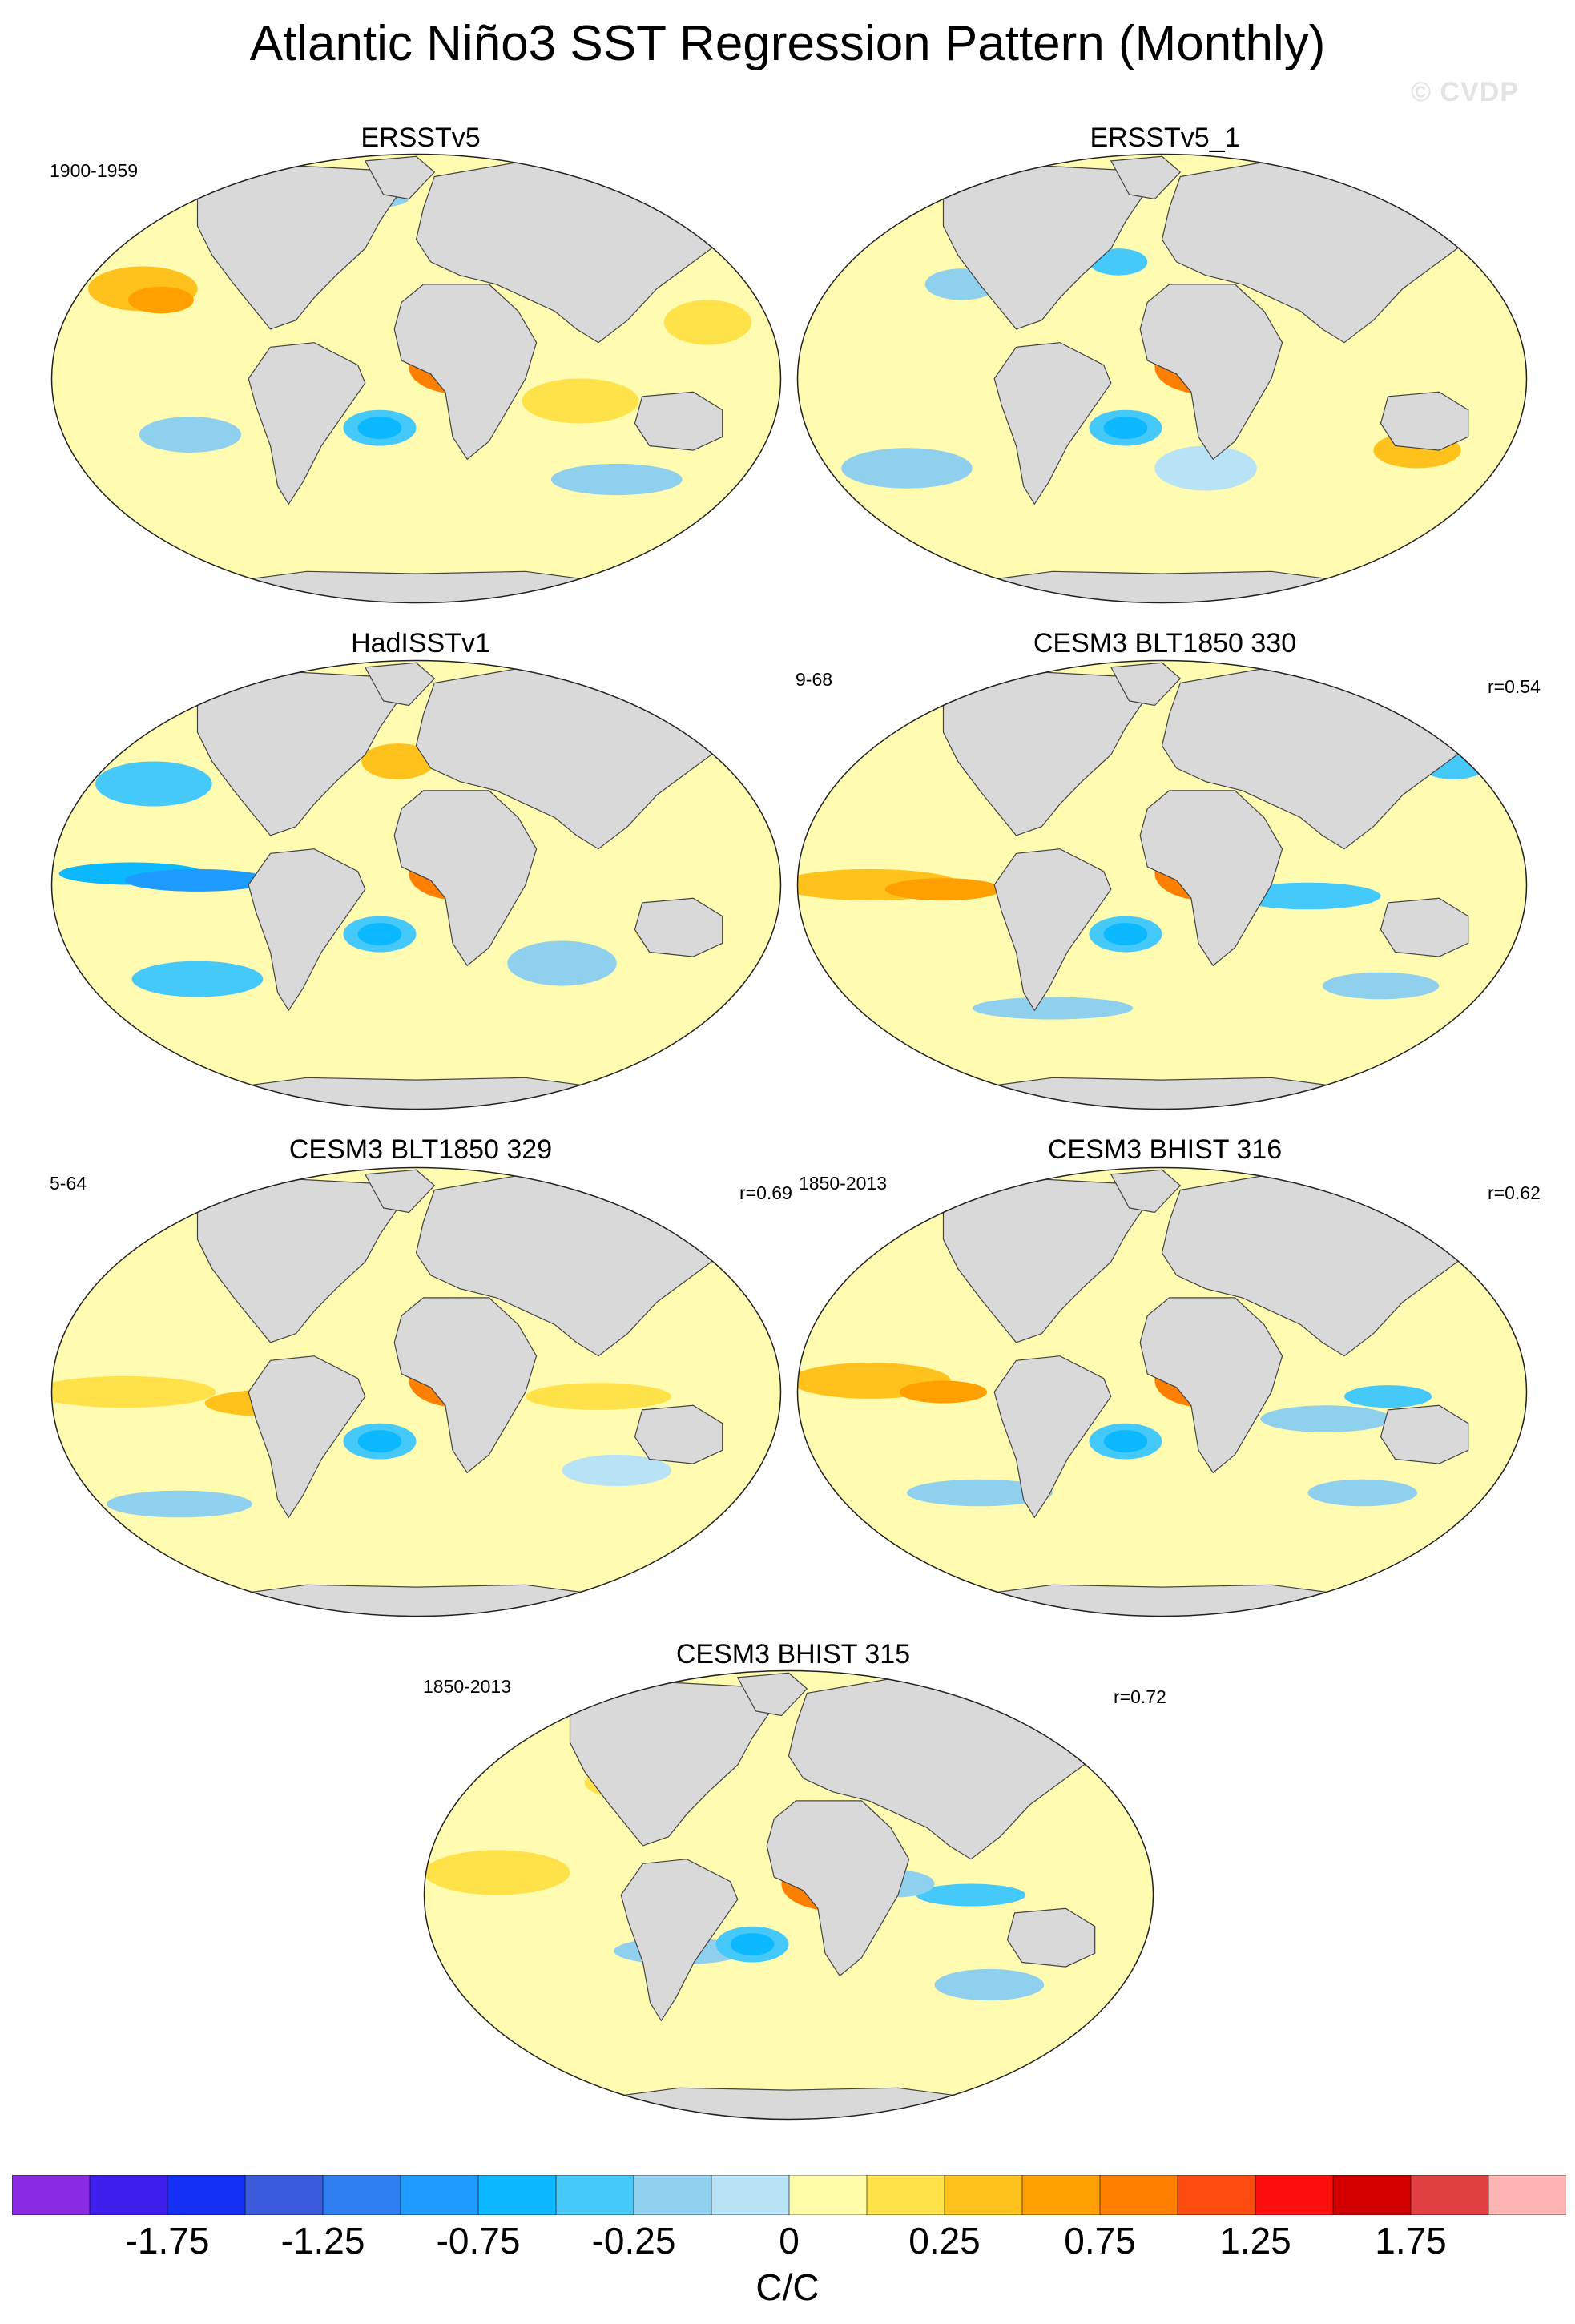  Describe the element at coordinates (1514, 686) in the screenshot. I see `panel-right-note: r=0.54` at that location.